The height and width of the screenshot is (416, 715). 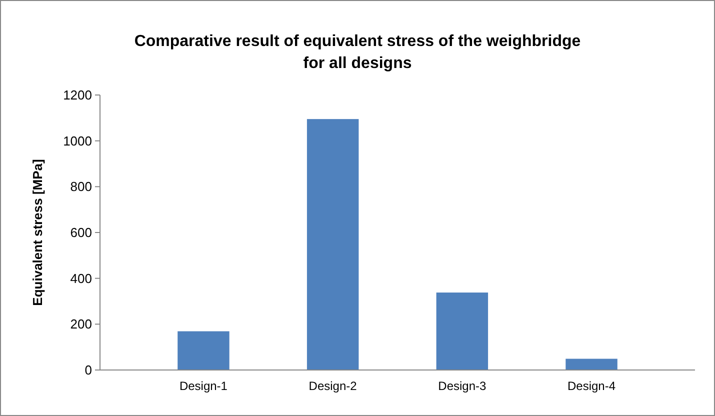 What do you see at coordinates (462, 386) in the screenshot?
I see `x-tick-label: Design-3` at bounding box center [462, 386].